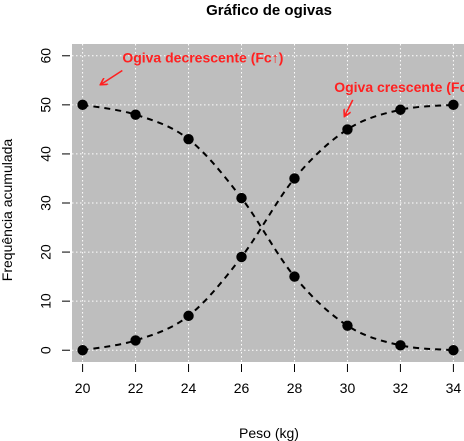  Describe the element at coordinates (269, 433) in the screenshot. I see `x-axis-label: Peso (kg)` at that location.